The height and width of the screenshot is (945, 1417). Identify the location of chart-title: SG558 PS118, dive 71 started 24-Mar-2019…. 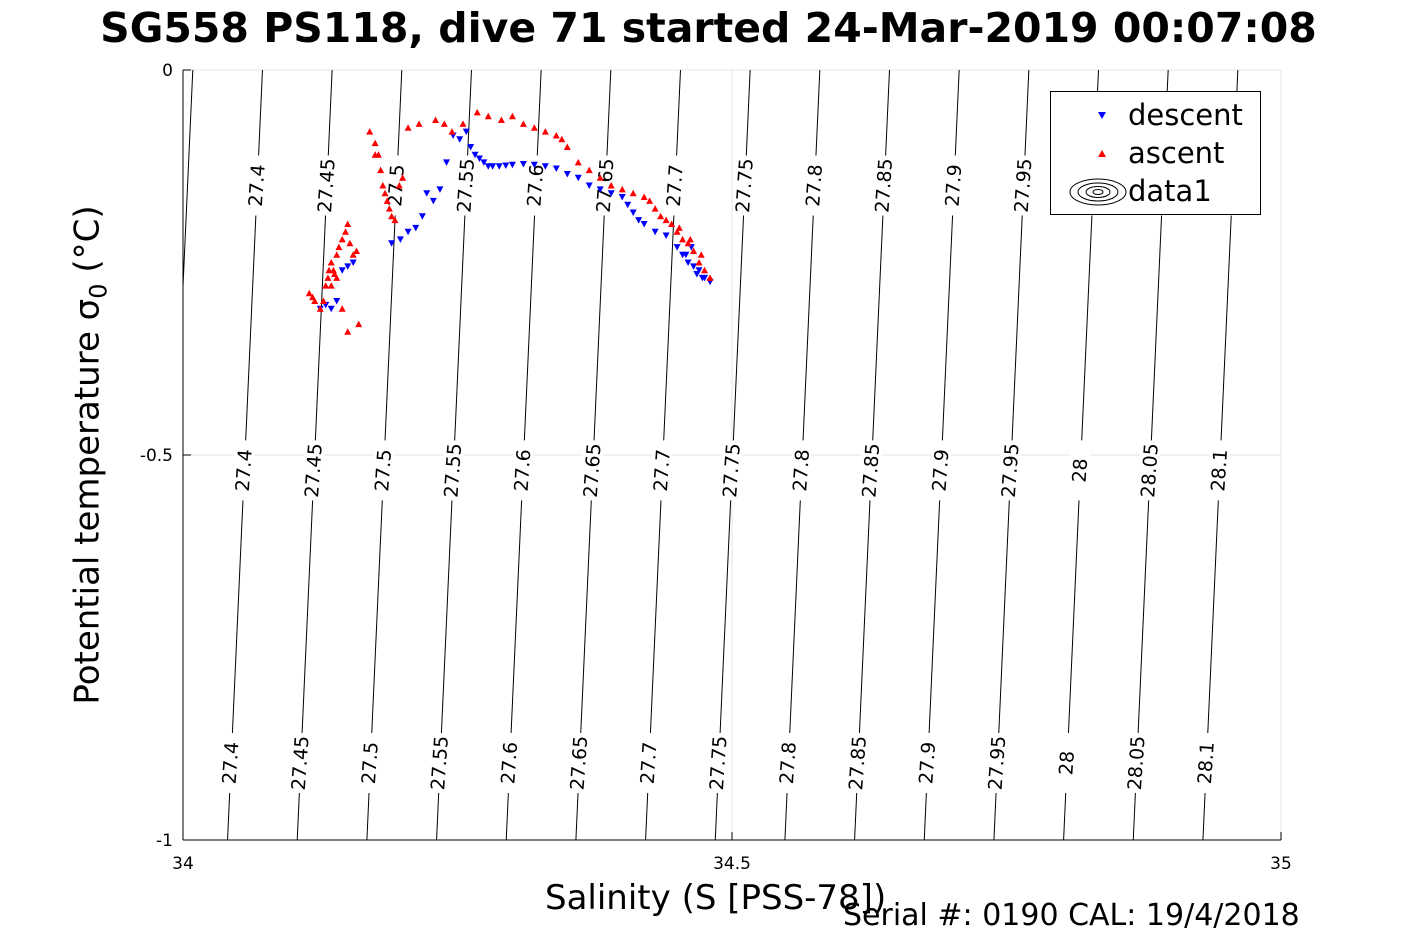
(708, 28).